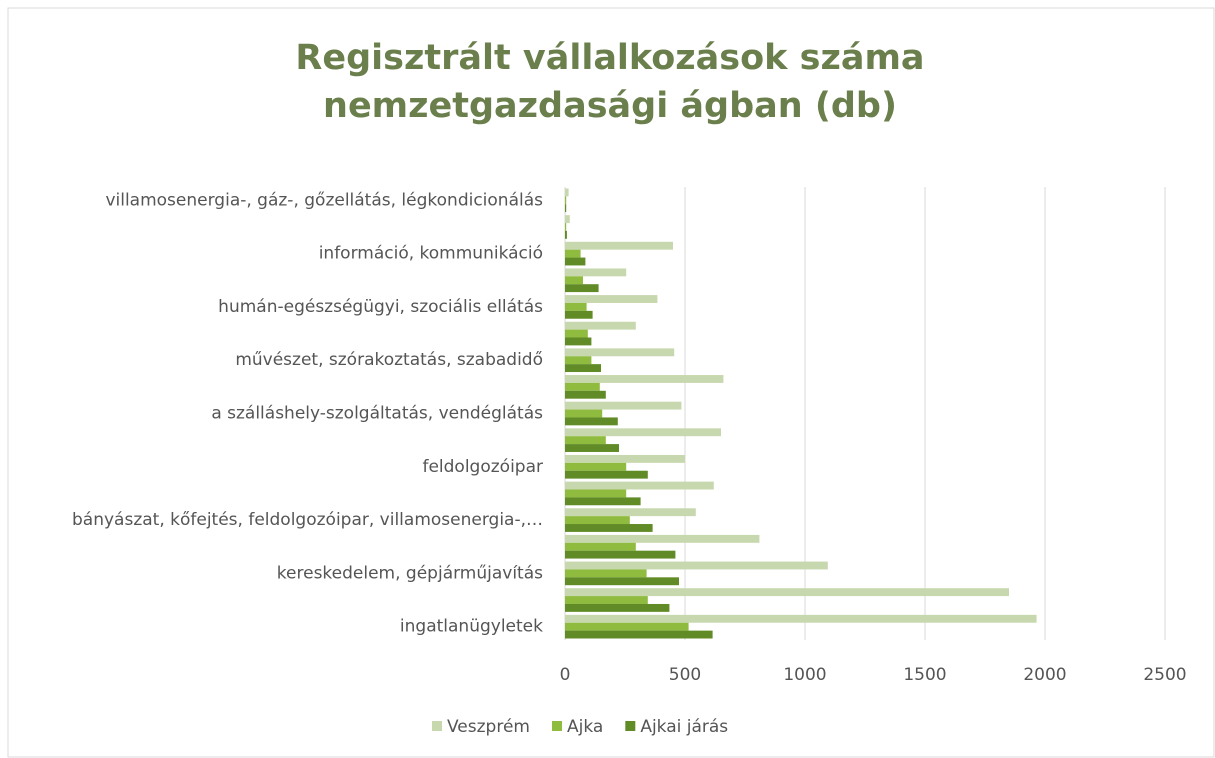 The height and width of the screenshot is (758, 1215). What do you see at coordinates (585, 727) in the screenshot?
I see `legend-label: Ajka` at bounding box center [585, 727].